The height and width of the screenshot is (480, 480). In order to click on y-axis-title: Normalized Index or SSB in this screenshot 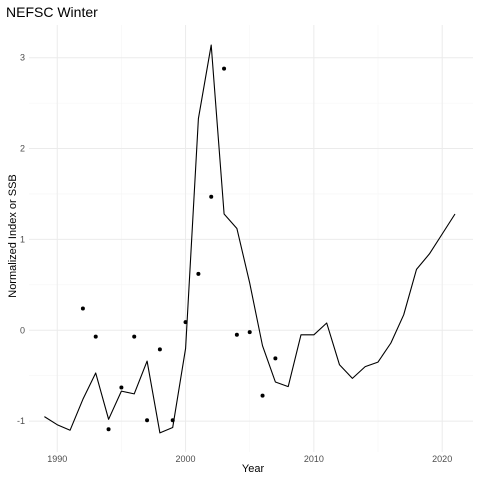, I will do `click(13, 236)`.